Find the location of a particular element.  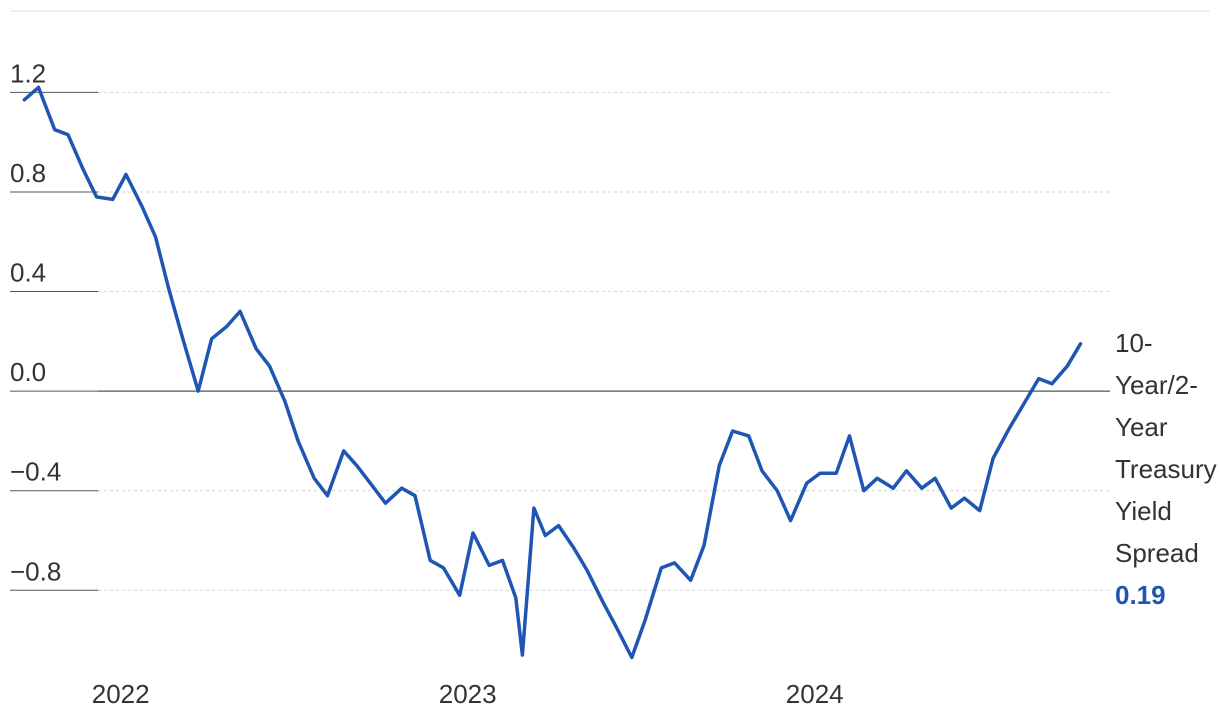

x-axis-ticks: 2022 2023 2024 is located at coordinates (468, 694).